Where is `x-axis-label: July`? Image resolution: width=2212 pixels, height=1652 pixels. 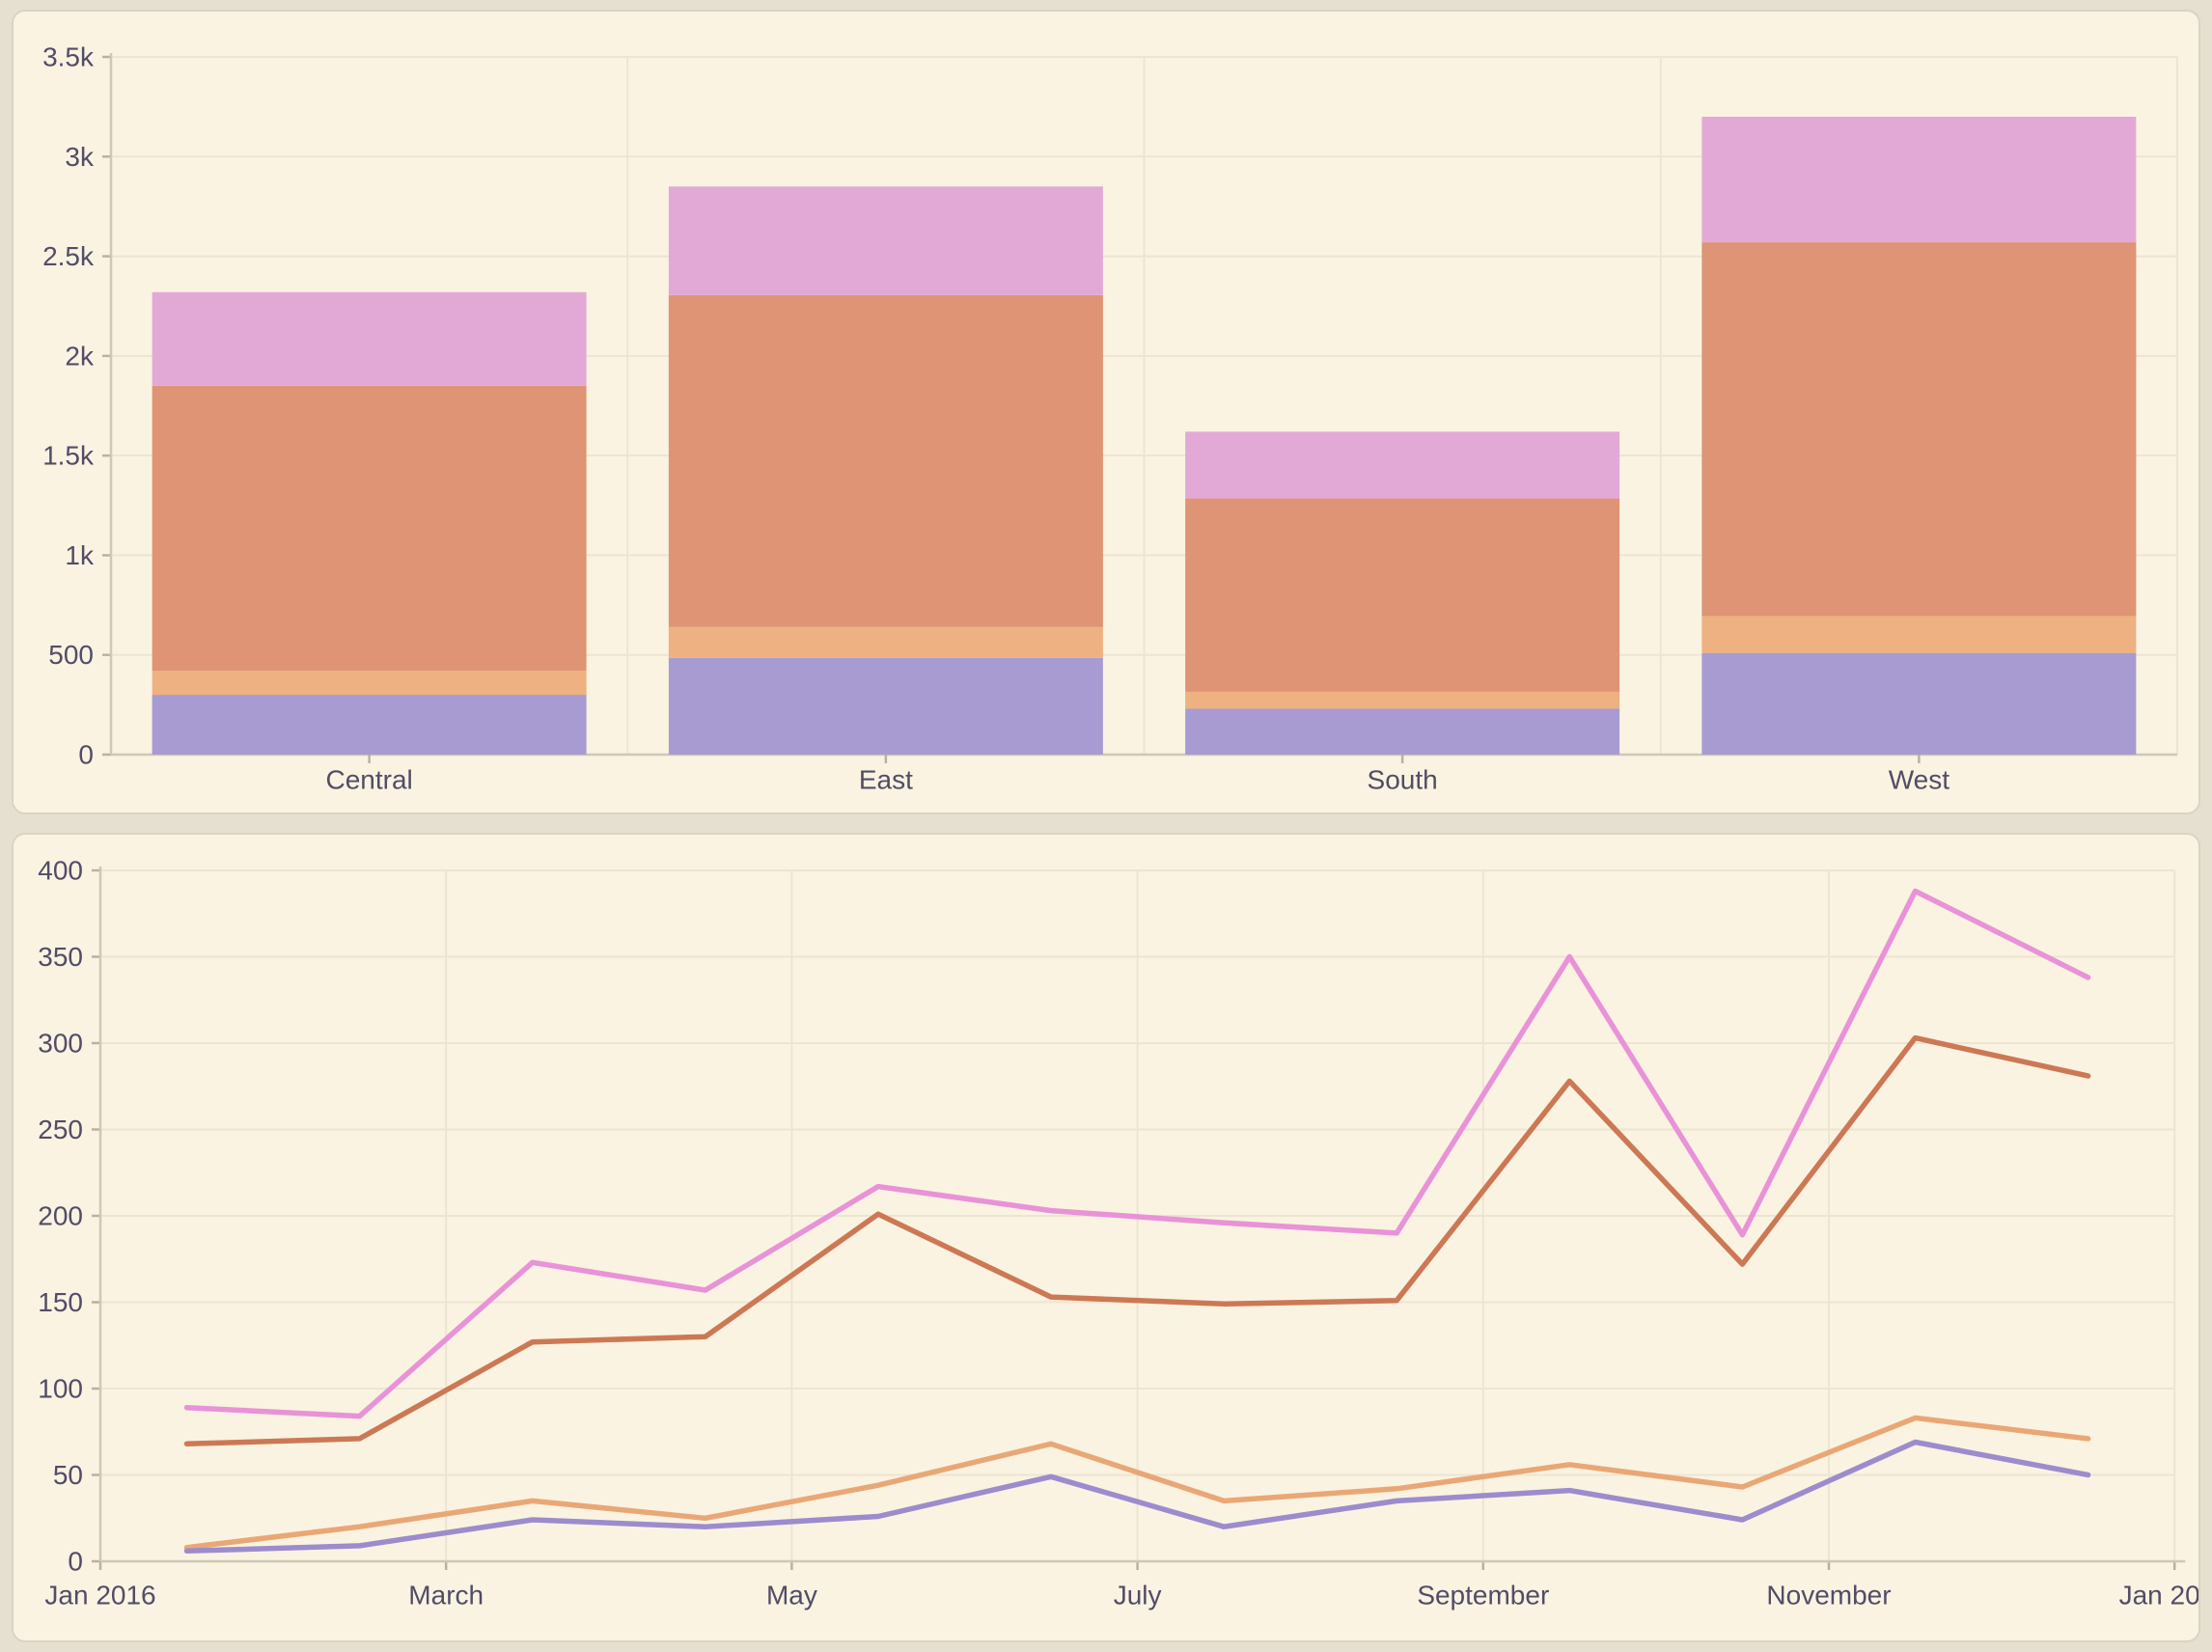
x-axis-label: July is located at coordinates (1138, 1596).